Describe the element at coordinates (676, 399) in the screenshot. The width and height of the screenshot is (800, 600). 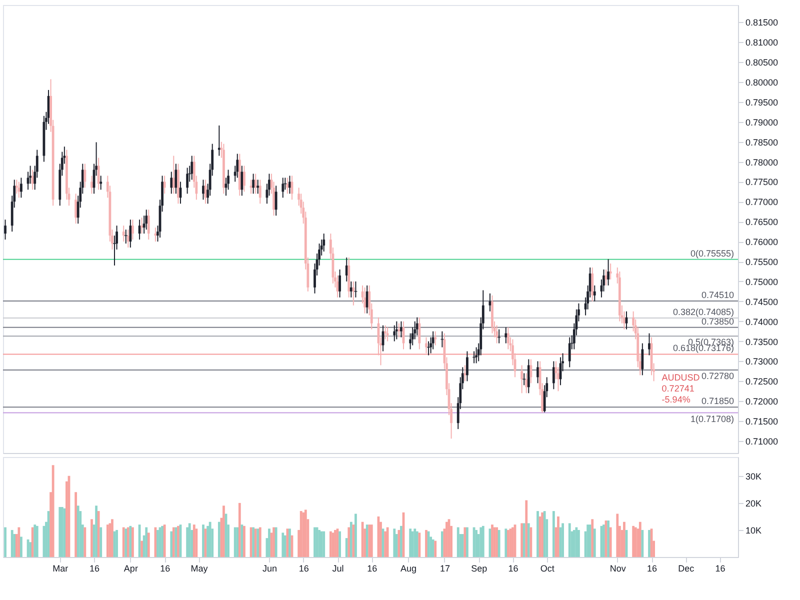
I see `annotation: -5.94%` at that location.